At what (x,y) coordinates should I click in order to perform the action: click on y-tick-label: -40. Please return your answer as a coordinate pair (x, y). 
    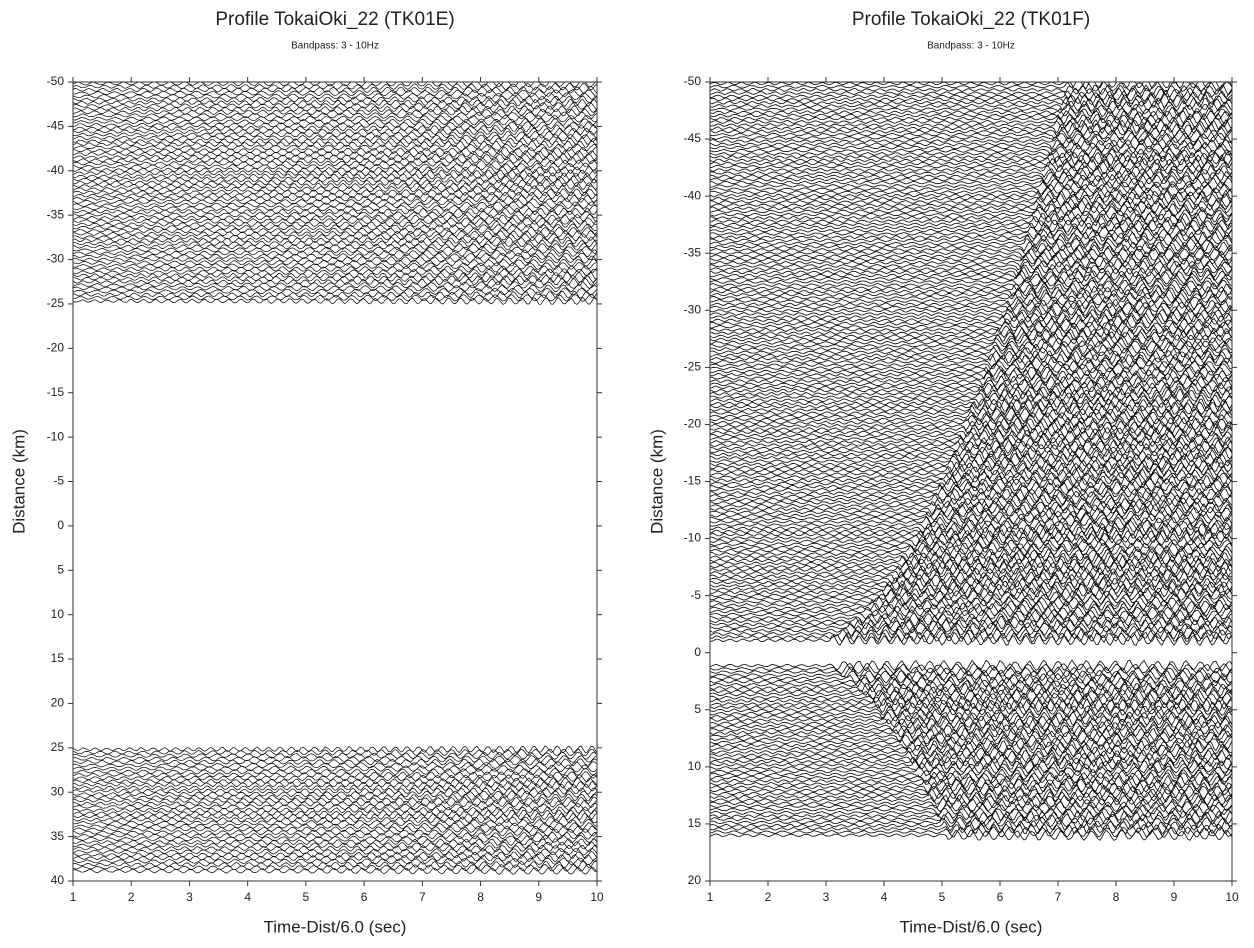
    Looking at the image, I should click on (56, 170).